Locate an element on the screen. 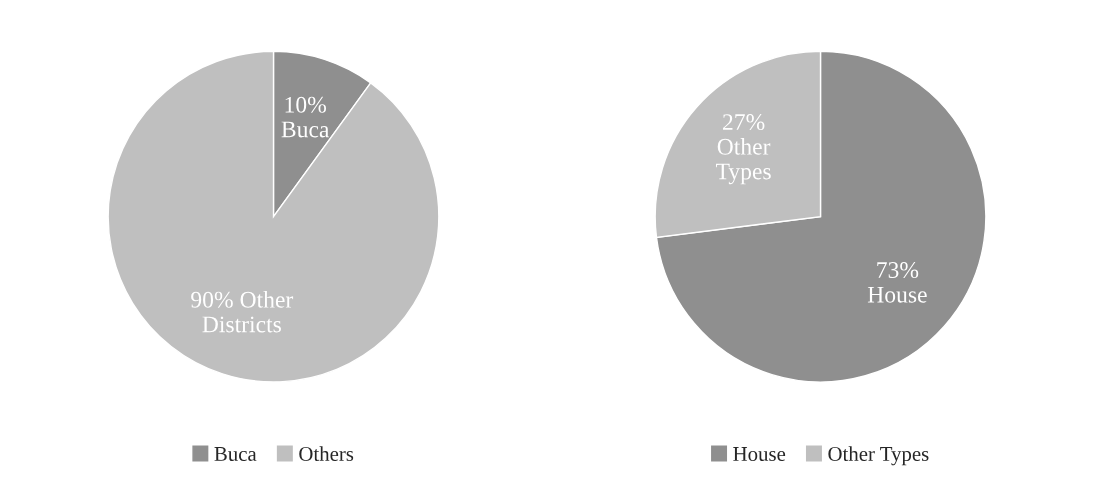 This screenshot has height=498, width=1094. data-label: 10% Buca is located at coordinates (305, 117).